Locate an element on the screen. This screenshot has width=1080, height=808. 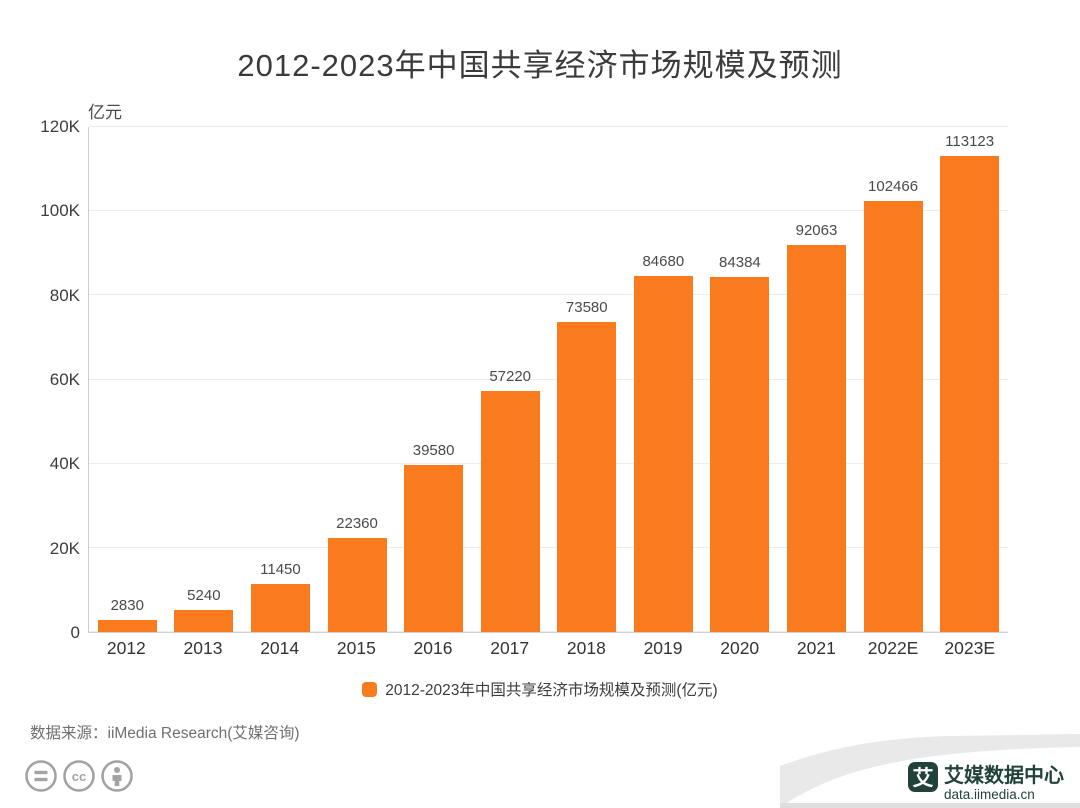
wave-bottom-strip is located at coordinates (930, 805).